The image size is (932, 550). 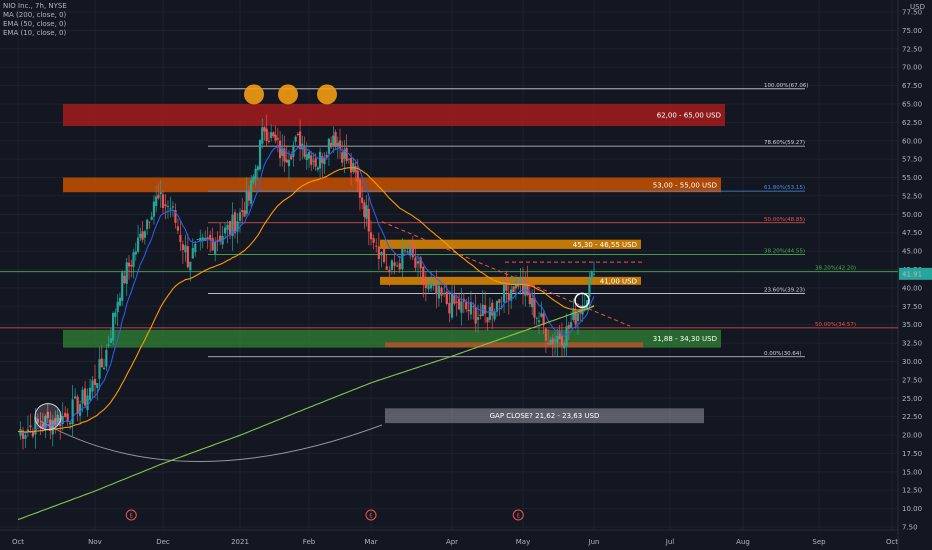 What do you see at coordinates (912, 141) in the screenshot?
I see `price-tick-label: 60.00` at bounding box center [912, 141].